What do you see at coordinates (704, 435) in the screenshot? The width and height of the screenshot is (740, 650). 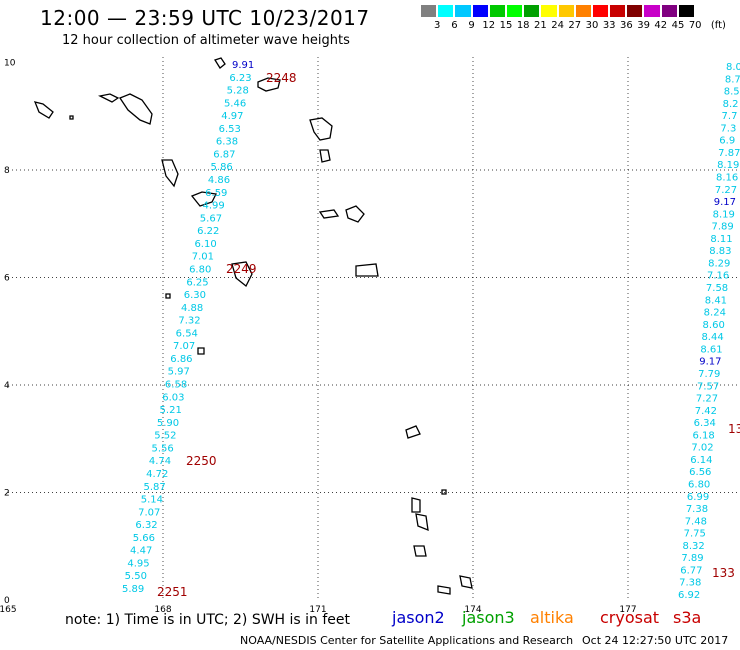 I see `wave-height-label: 6.18` at bounding box center [704, 435].